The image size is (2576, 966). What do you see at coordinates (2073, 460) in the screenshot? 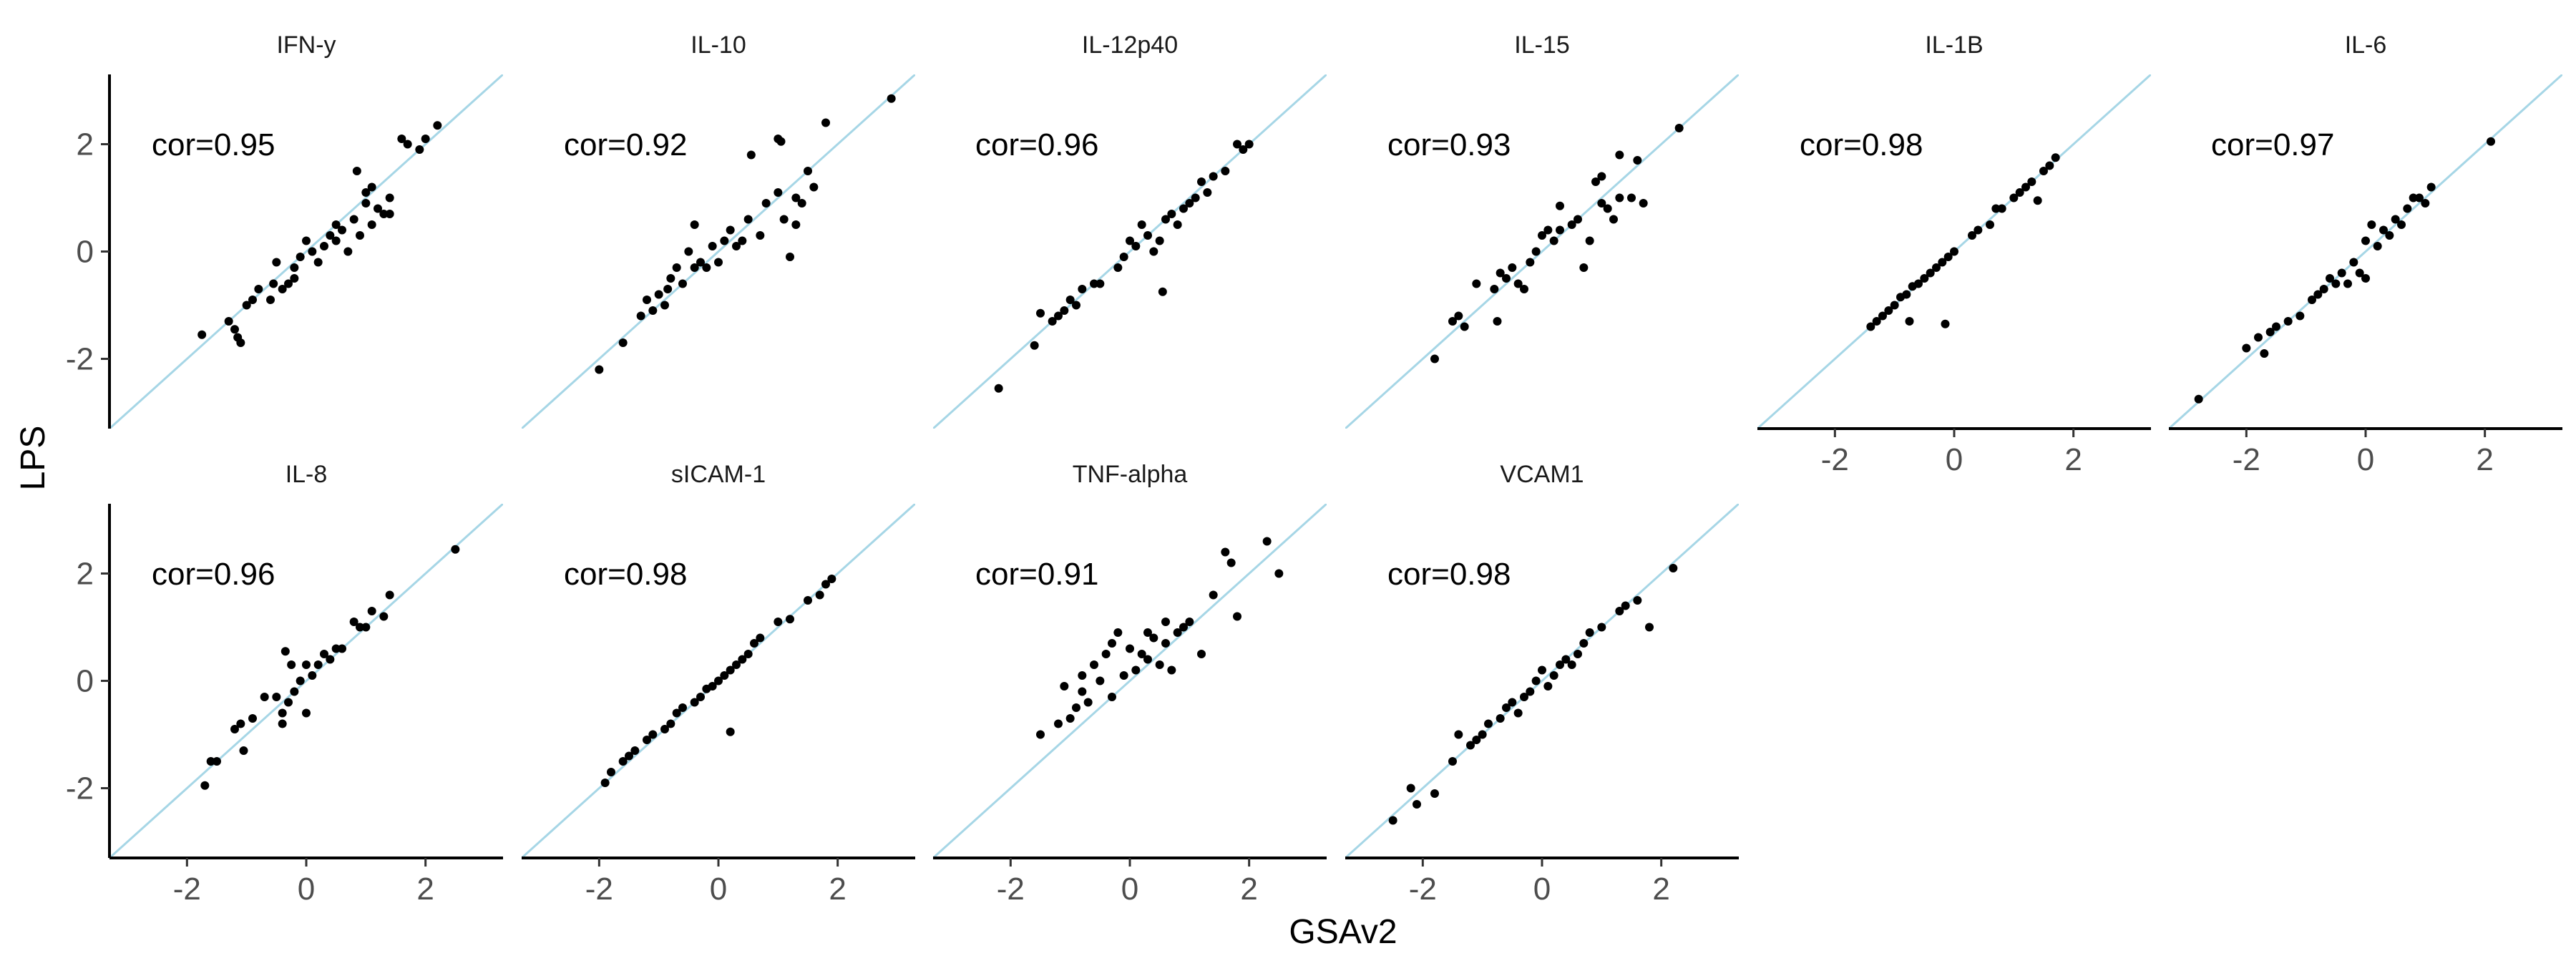
I see `x-tick-label: 2` at bounding box center [2073, 460].